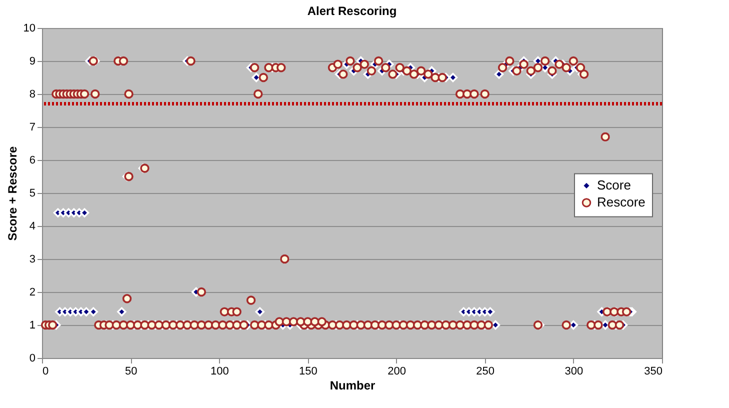  I want to click on y-tick-label: 3, so click(32, 260).